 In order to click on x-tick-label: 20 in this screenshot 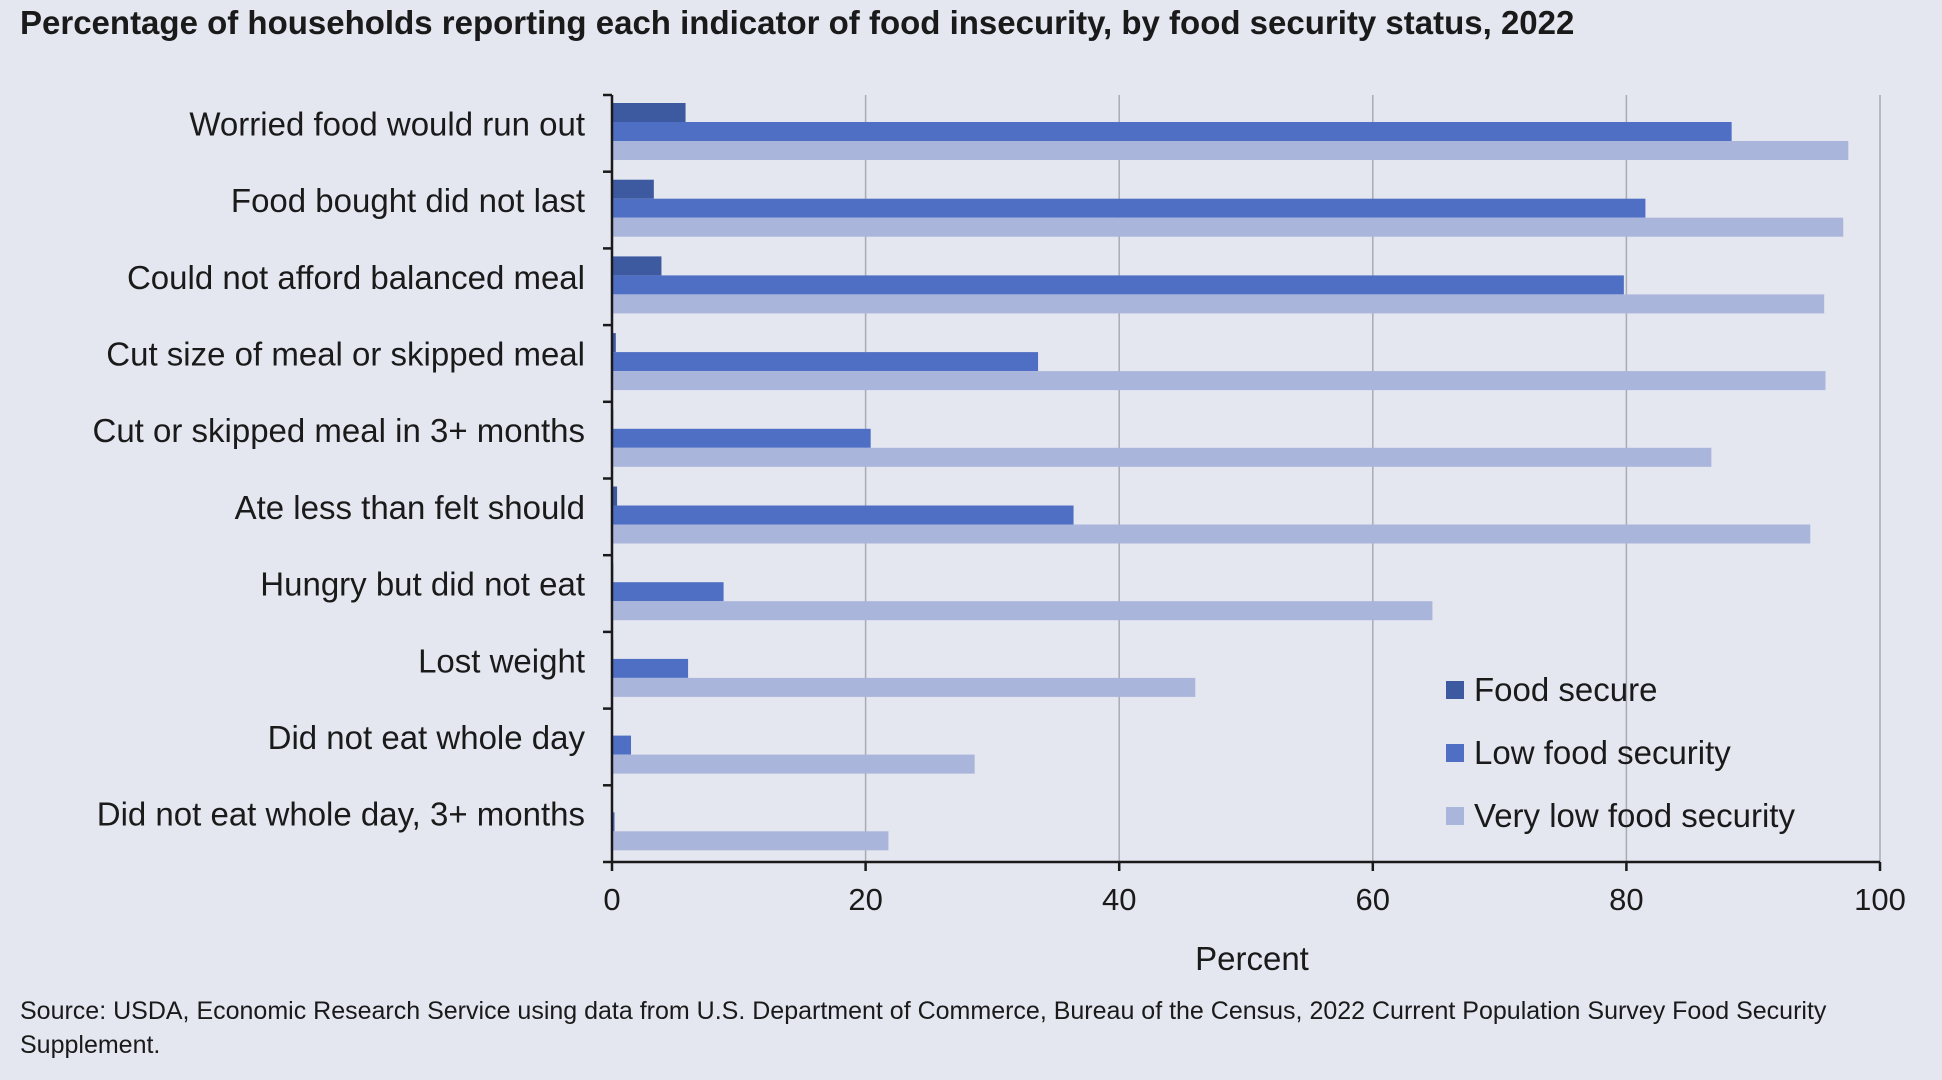, I will do `click(865, 899)`.